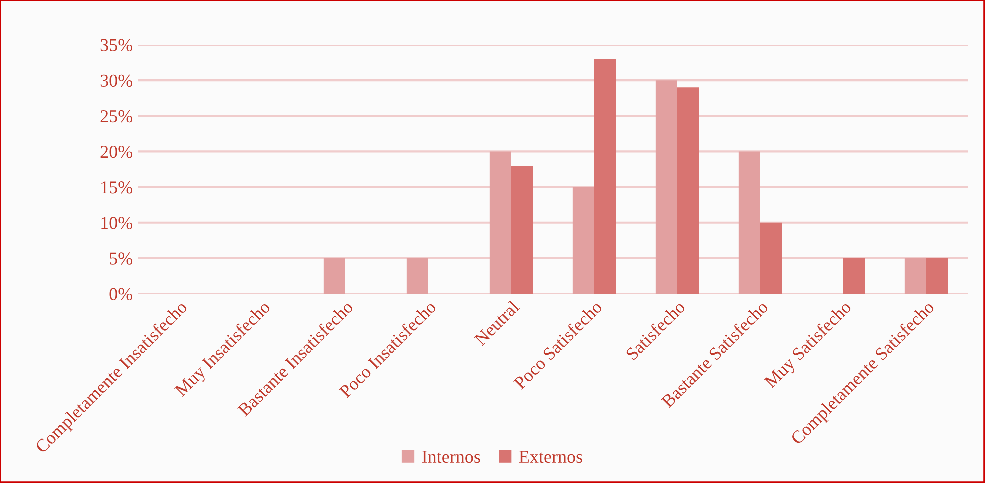 Image resolution: width=985 pixels, height=483 pixels. What do you see at coordinates (116, 152) in the screenshot?
I see `y-tick-label: 20%` at bounding box center [116, 152].